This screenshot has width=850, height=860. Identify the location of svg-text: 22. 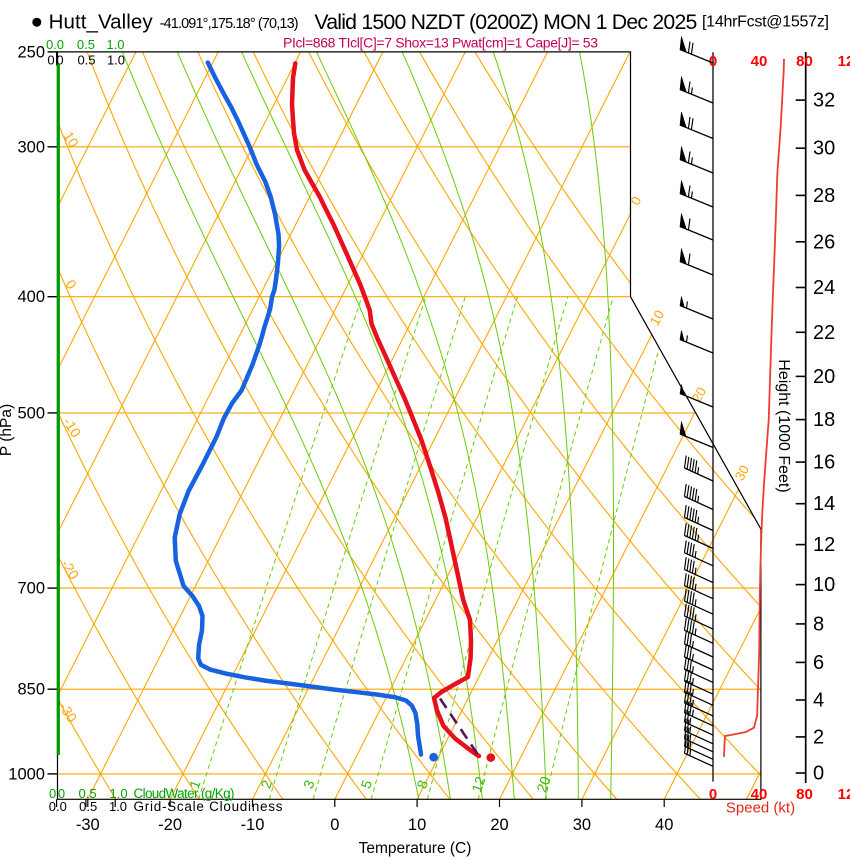
(824, 333).